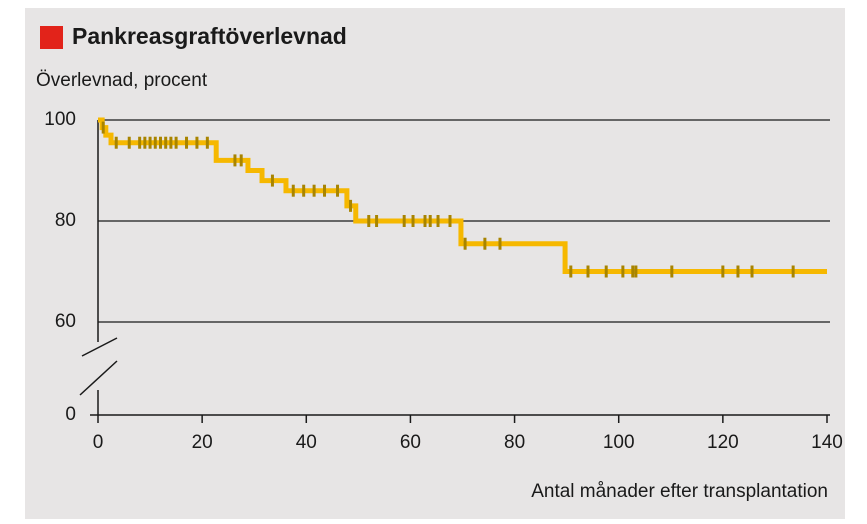 This screenshot has height=524, width=867. I want to click on y-tick-label: 0, so click(70, 414).